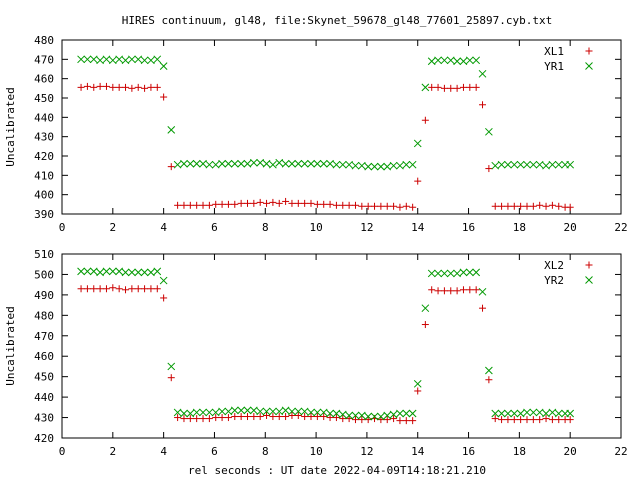  Describe the element at coordinates (589, 66) in the screenshot. I see `legend-marker-YR1` at that location.